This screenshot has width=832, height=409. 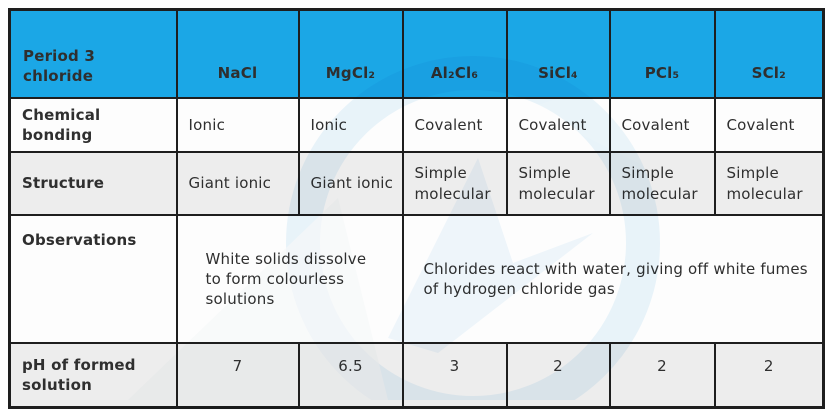 What do you see at coordinates (662, 124) in the screenshot?
I see `cell-bonding-pcl5: Covalent` at bounding box center [662, 124].